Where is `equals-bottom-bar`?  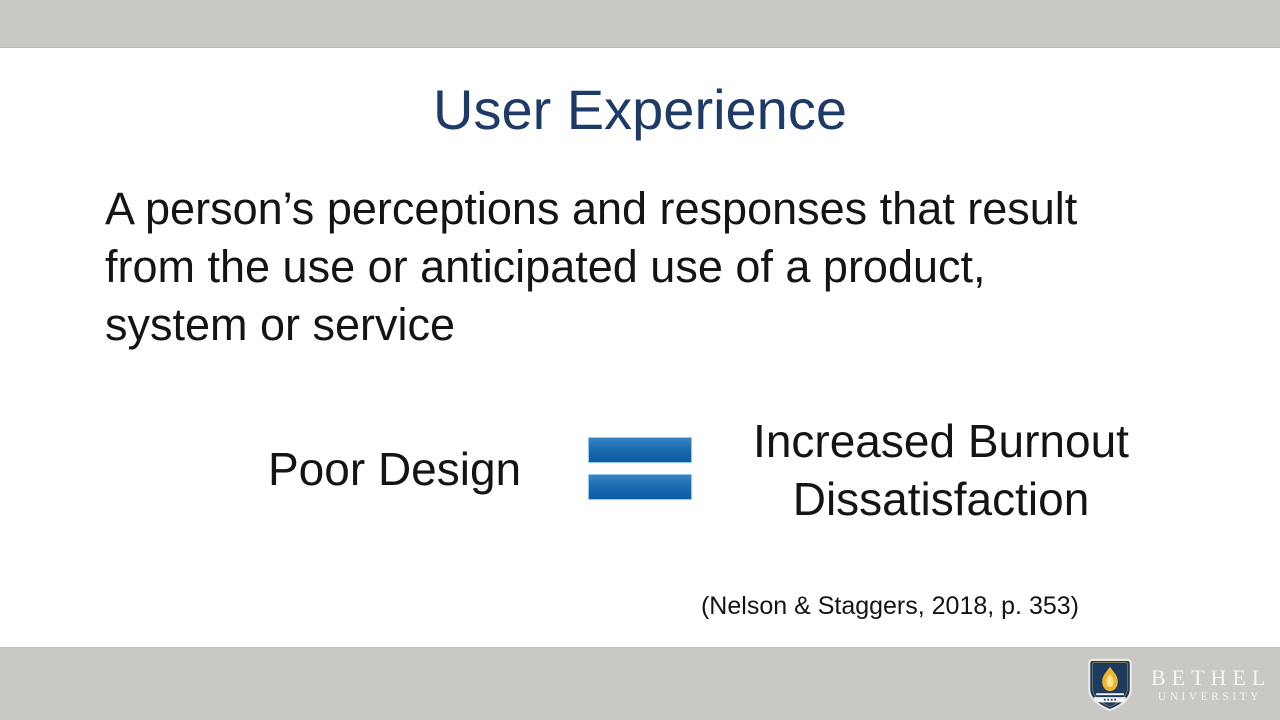
equals-bottom-bar is located at coordinates (640, 487).